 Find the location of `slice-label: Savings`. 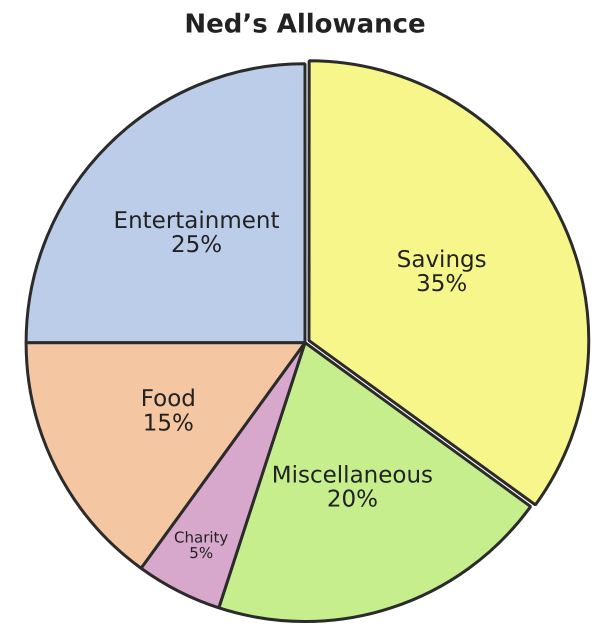

slice-label: Savings is located at coordinates (441, 259).